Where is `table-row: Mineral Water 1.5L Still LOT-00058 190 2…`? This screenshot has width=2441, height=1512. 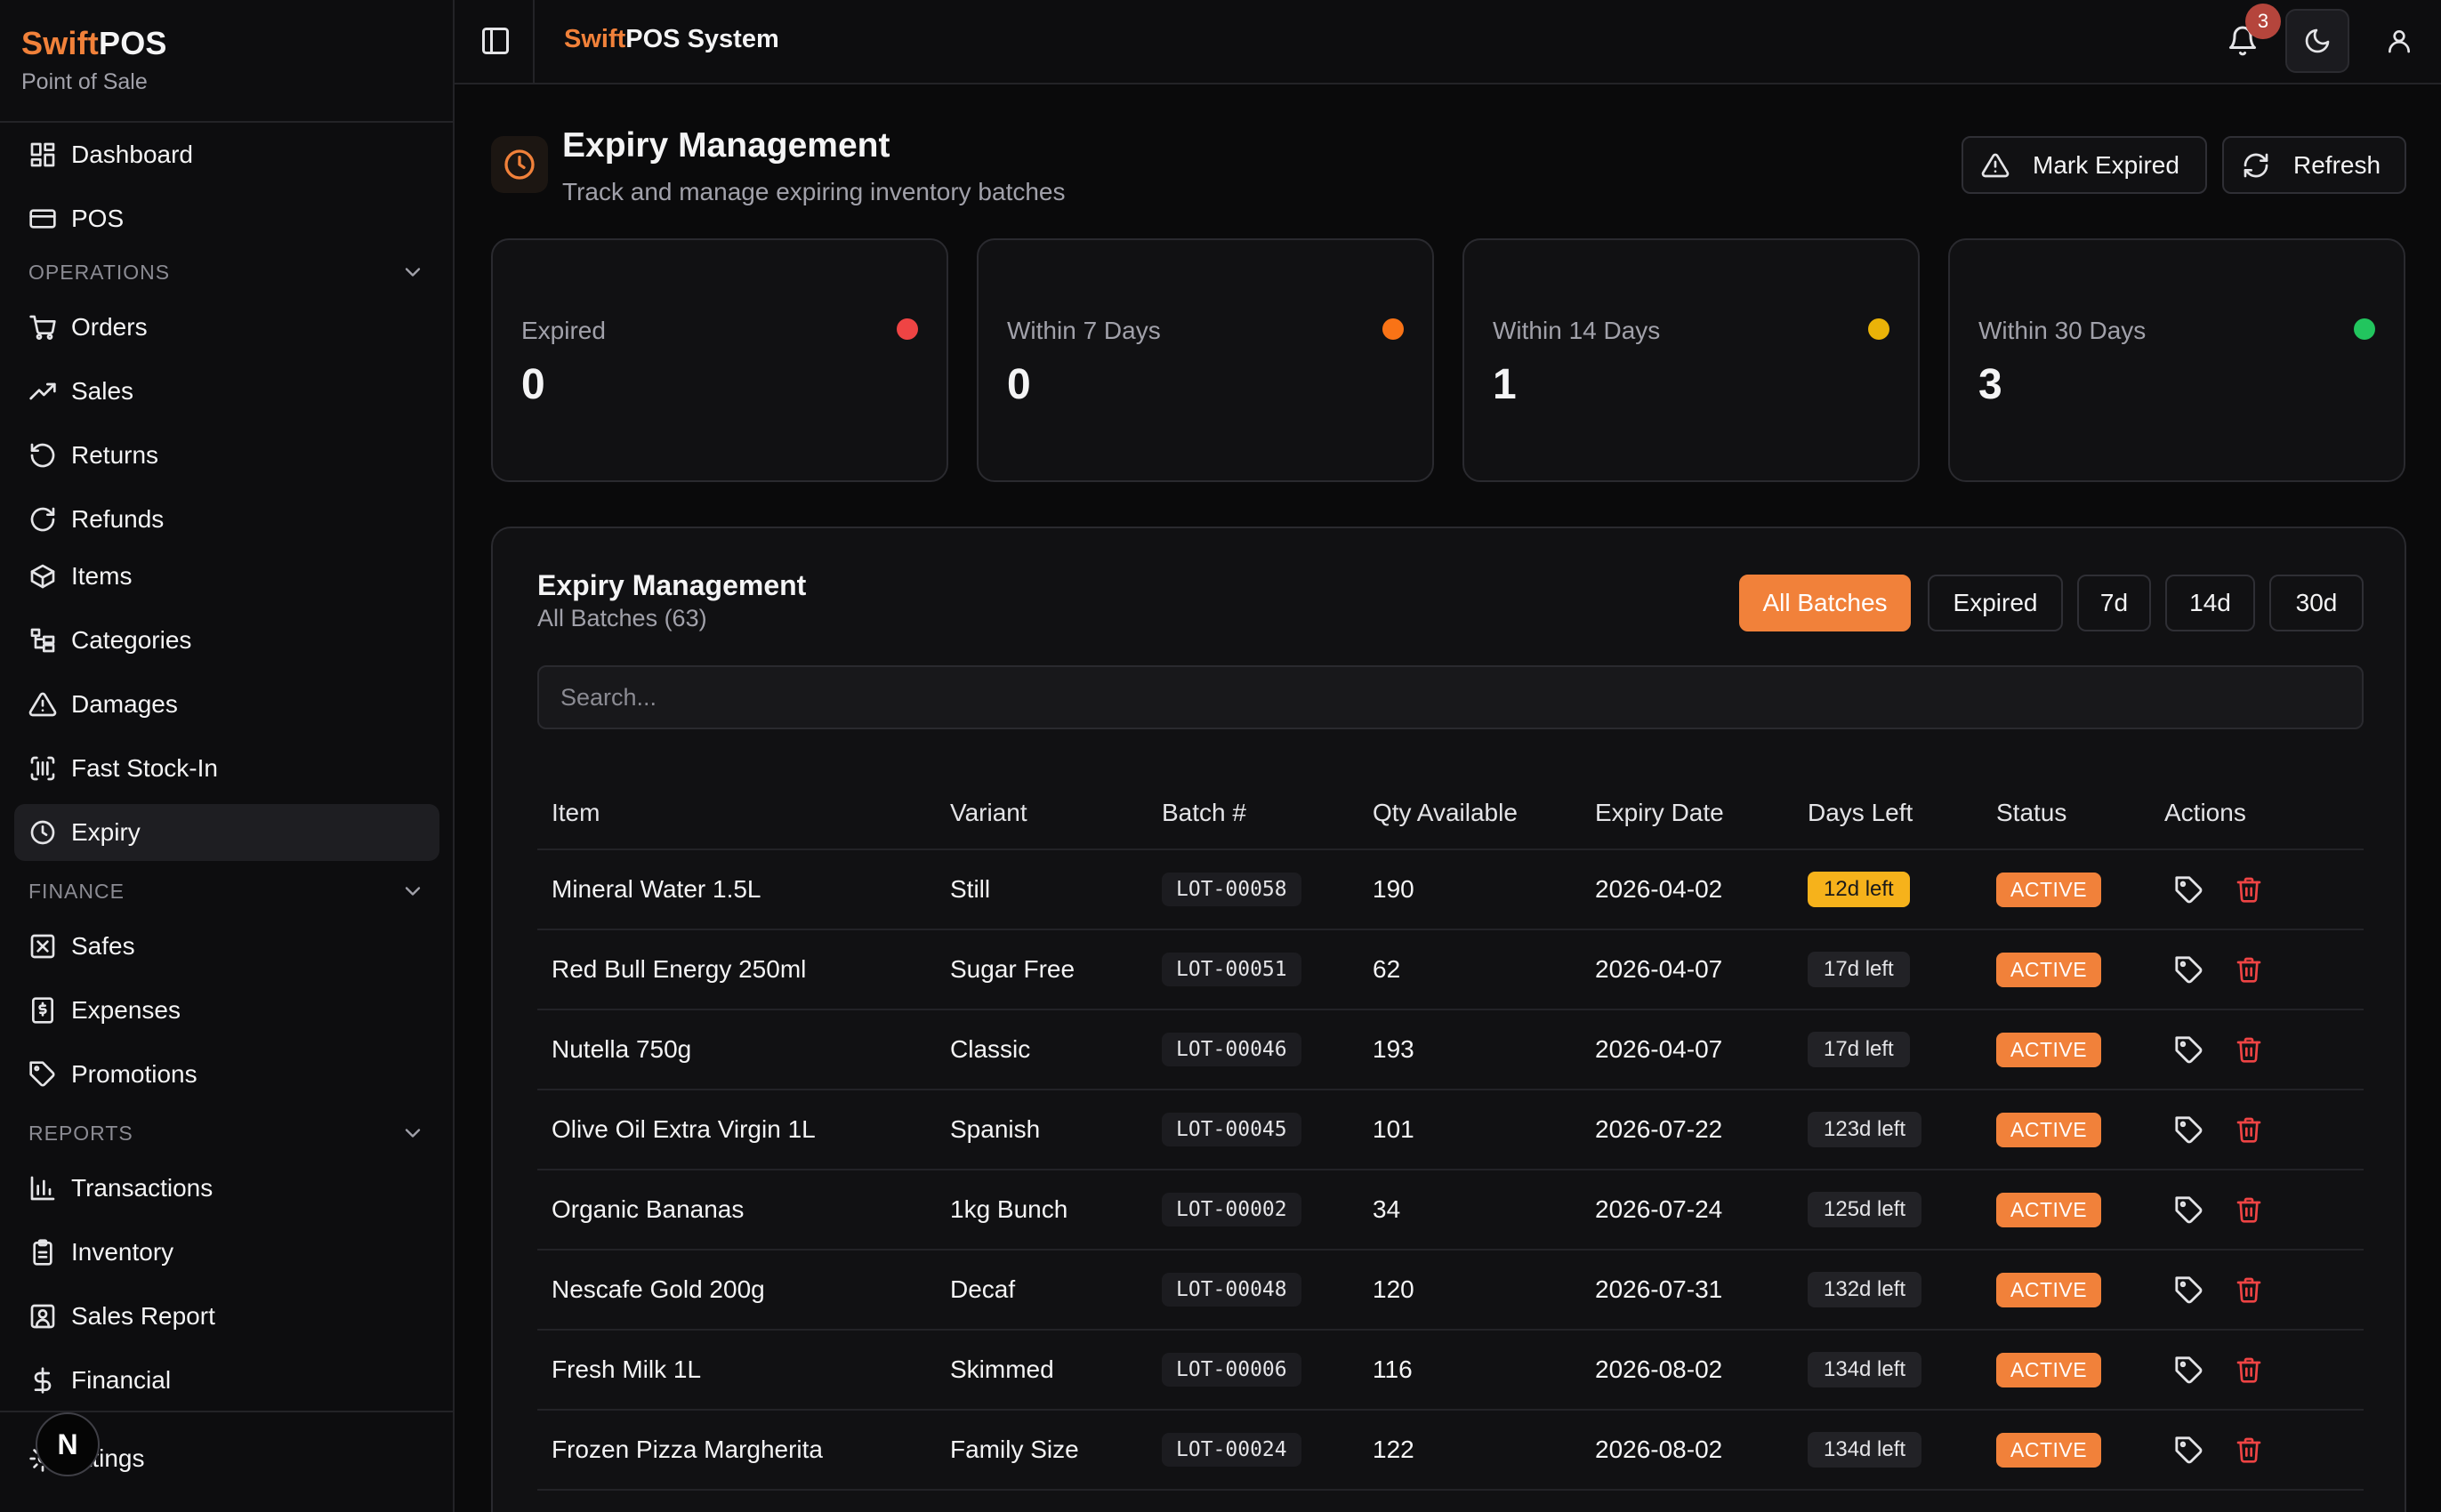 table-row: Mineral Water 1.5L Still LOT-00058 190 2… is located at coordinates (1450, 890).